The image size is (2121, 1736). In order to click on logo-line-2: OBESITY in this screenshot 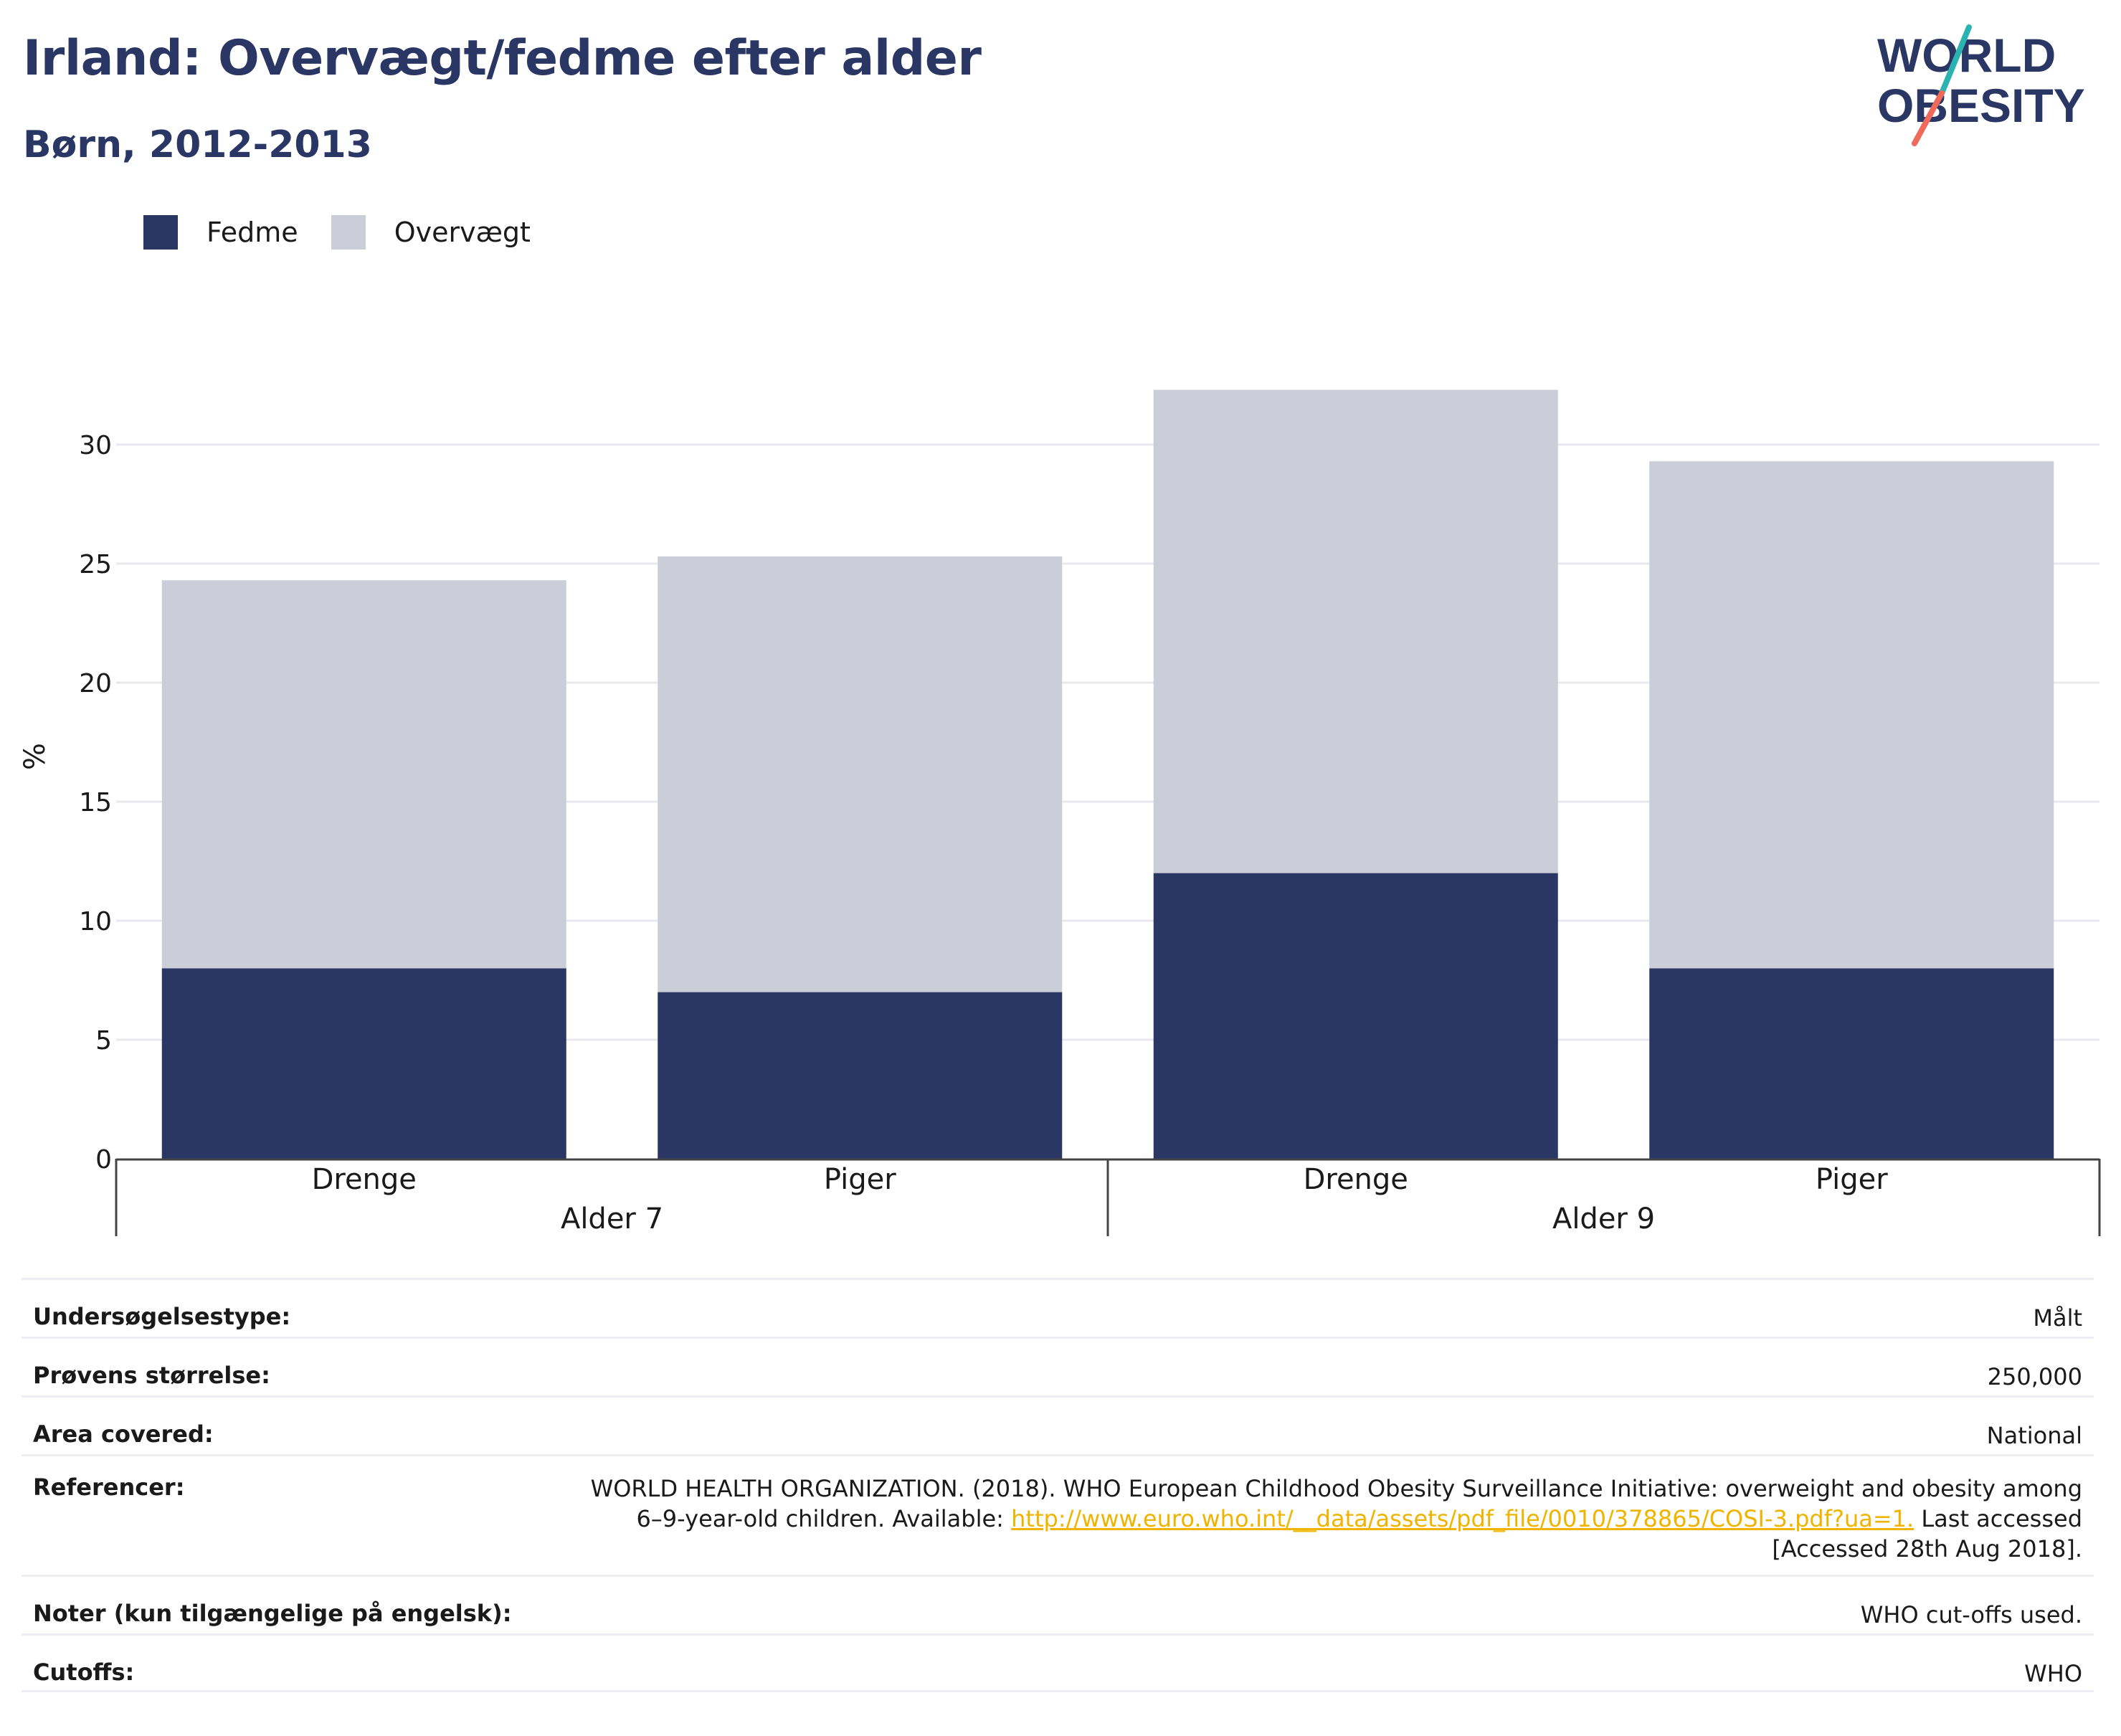, I will do `click(1981, 105)`.